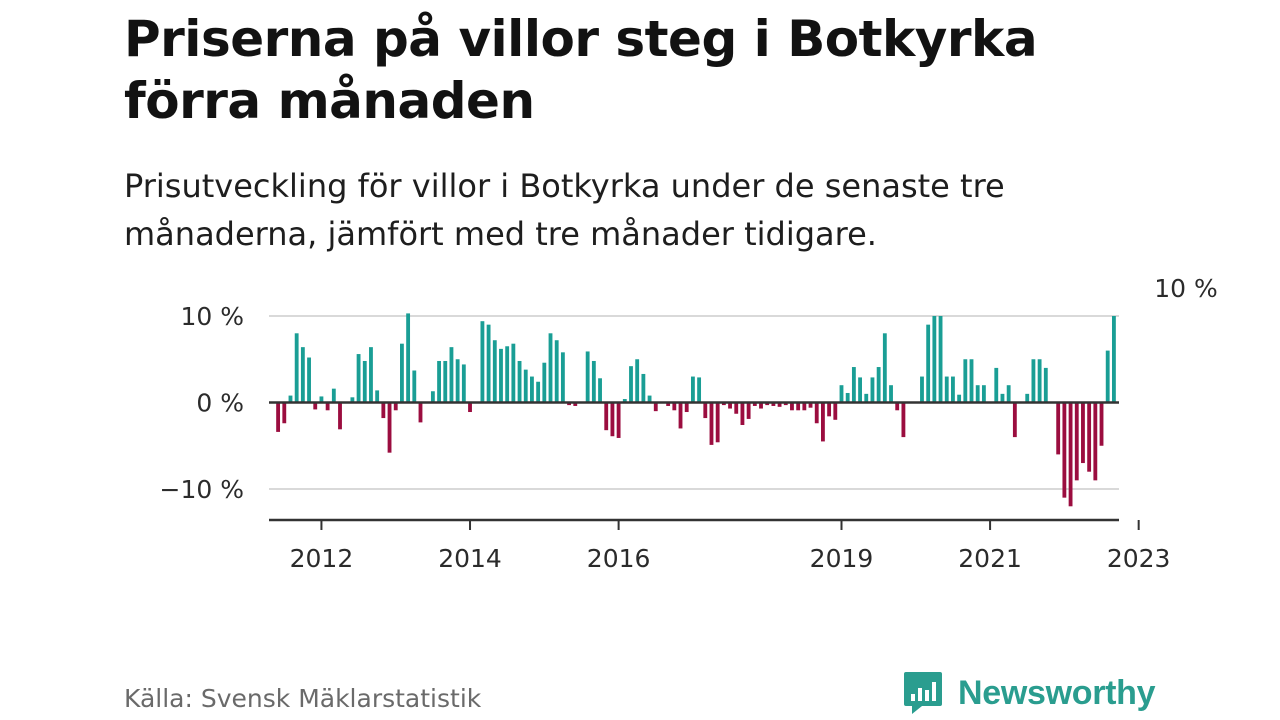  Describe the element at coordinates (1057, 692) in the screenshot. I see `brand-name: Newsworthy` at that location.